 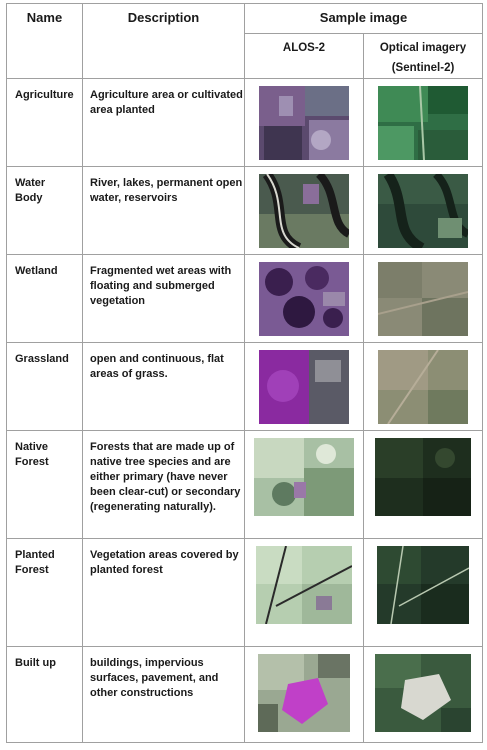 What do you see at coordinates (44, 694) in the screenshot?
I see `row-name: Built up` at bounding box center [44, 694].